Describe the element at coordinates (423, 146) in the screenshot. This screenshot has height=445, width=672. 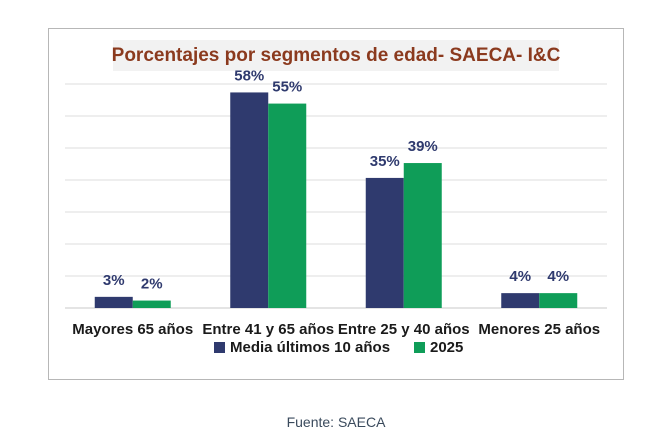
I see `data-label: 39%` at that location.